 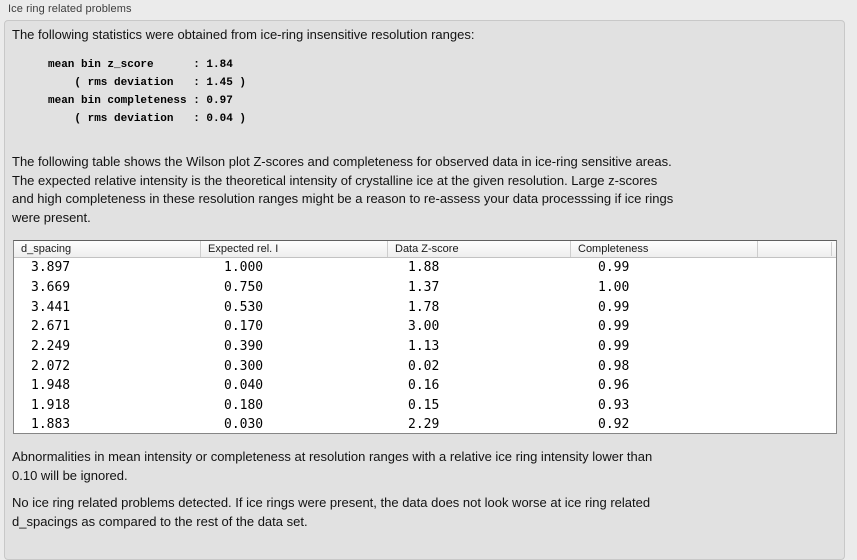 What do you see at coordinates (244, 287) in the screenshot?
I see `table-cell: 0.750` at bounding box center [244, 287].